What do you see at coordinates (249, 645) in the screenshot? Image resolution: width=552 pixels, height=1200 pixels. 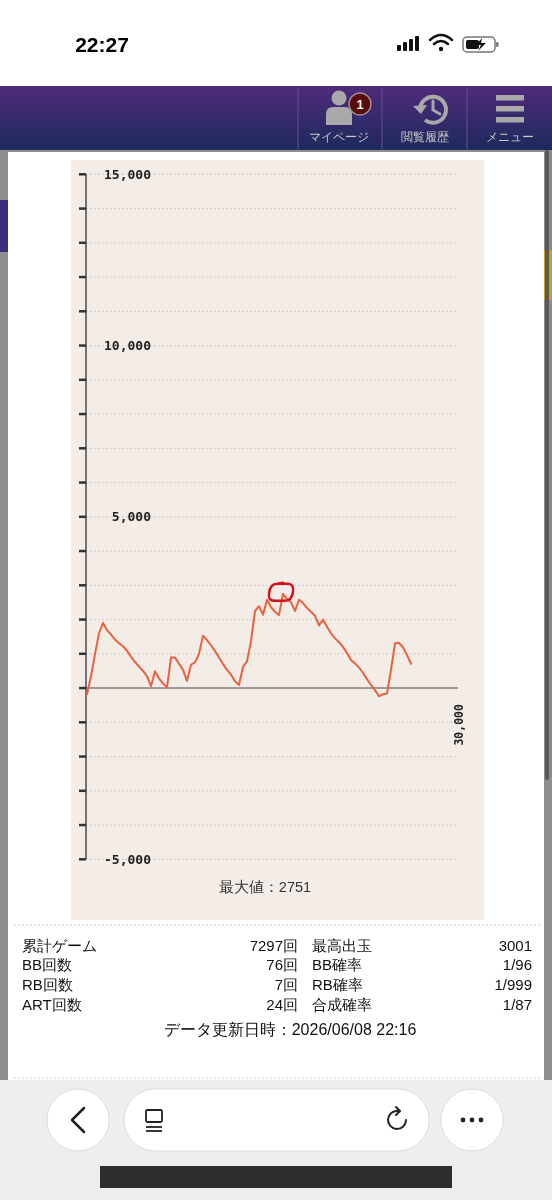 I see `line-series` at bounding box center [249, 645].